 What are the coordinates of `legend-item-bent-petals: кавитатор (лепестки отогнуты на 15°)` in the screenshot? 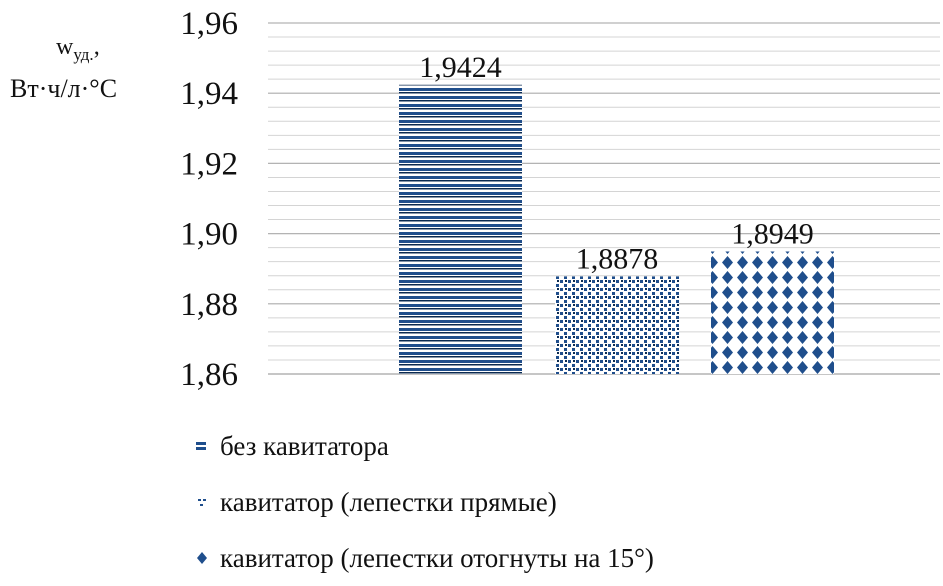 It's located at (425, 558).